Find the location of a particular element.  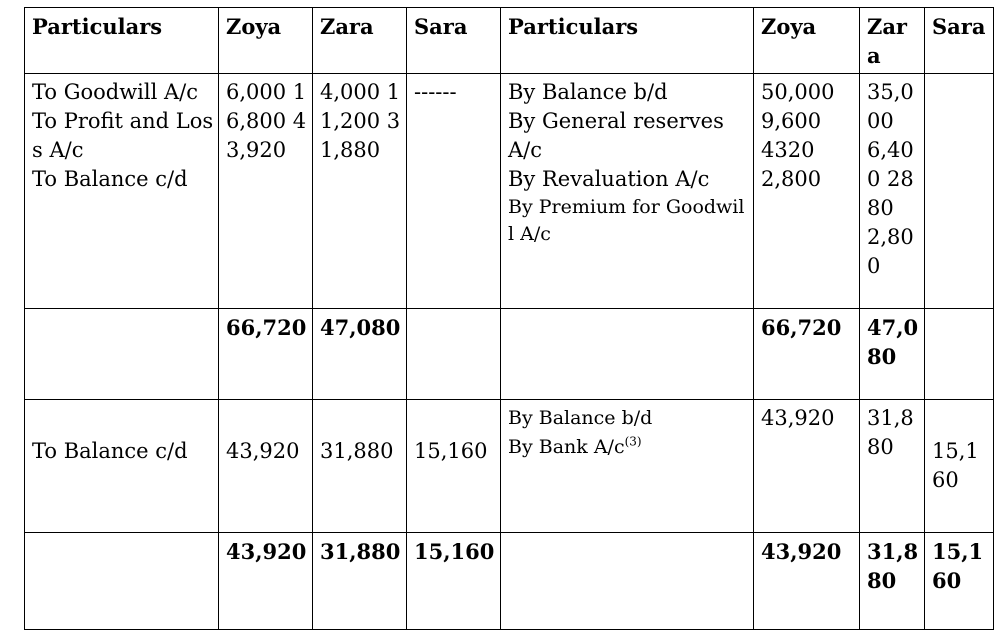

particular-premium-goodwill: By Premium for Goodwill A/c is located at coordinates (626, 220).